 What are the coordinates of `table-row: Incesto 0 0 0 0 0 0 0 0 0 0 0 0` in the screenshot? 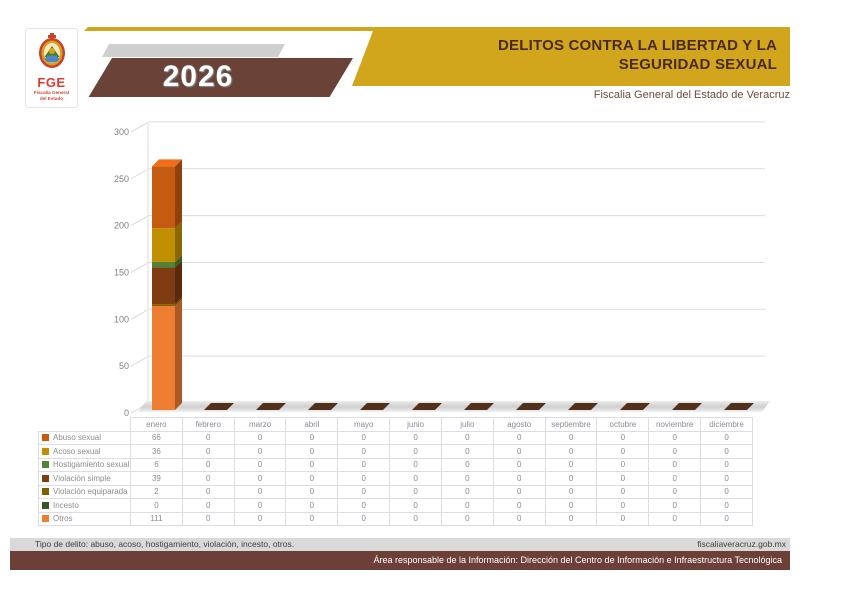 It's located at (395, 505).